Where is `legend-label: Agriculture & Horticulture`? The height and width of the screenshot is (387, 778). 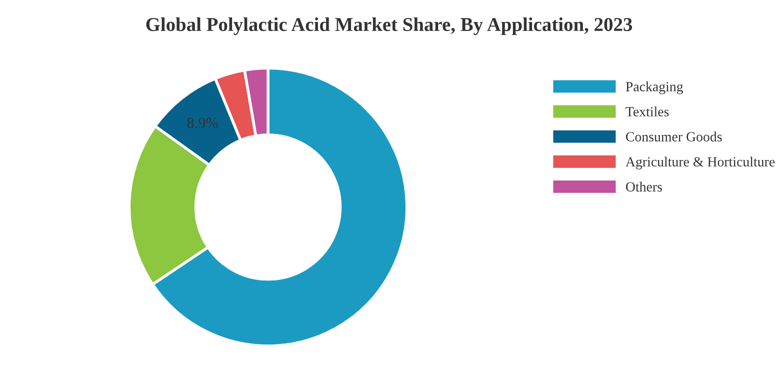 legend-label: Agriculture & Horticulture is located at coordinates (700, 163).